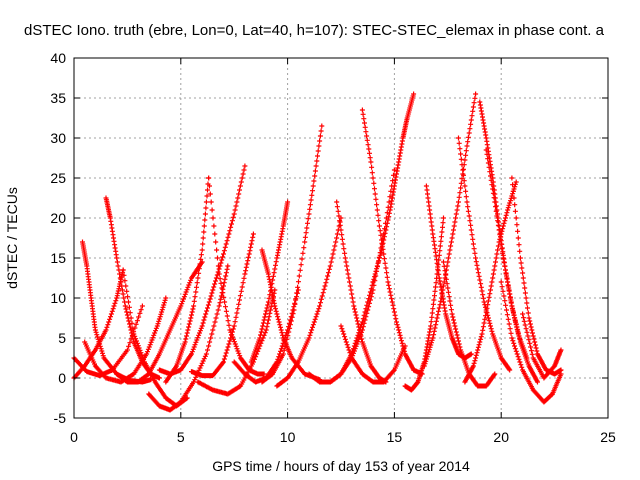 The width and height of the screenshot is (640, 480). I want to click on x-axis-label: GPS time / hours of day 153 of year 2014, so click(341, 466).